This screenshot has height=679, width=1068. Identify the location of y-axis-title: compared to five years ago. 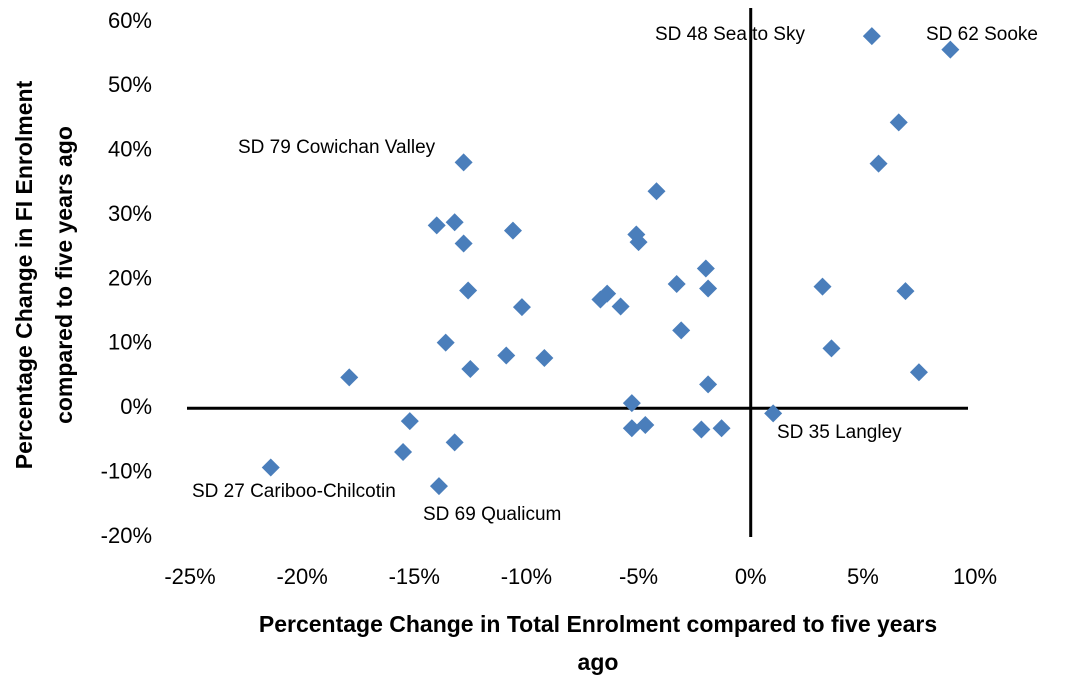
(64, 275).